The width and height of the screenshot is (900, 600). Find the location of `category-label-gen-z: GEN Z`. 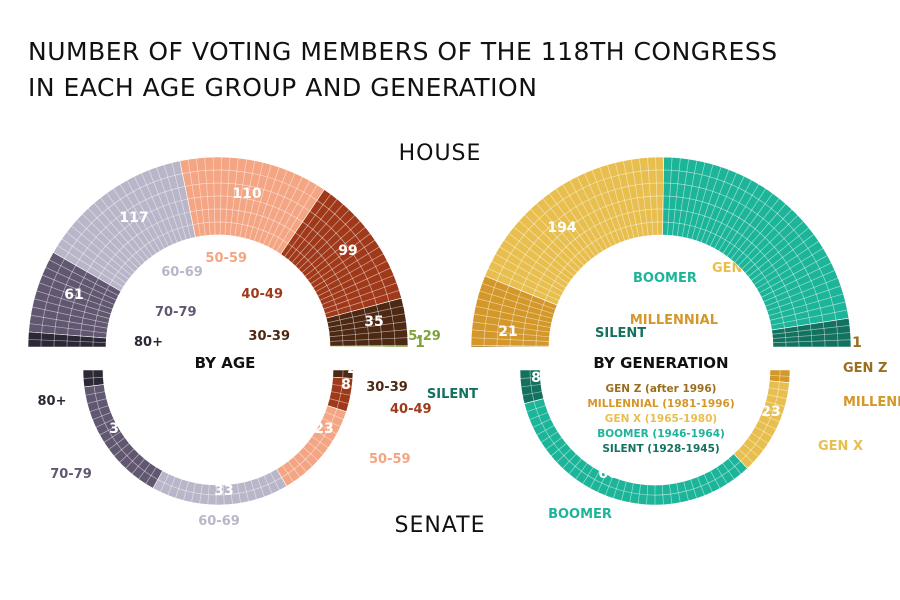

category-label-gen-z: GEN Z is located at coordinates (865, 368).